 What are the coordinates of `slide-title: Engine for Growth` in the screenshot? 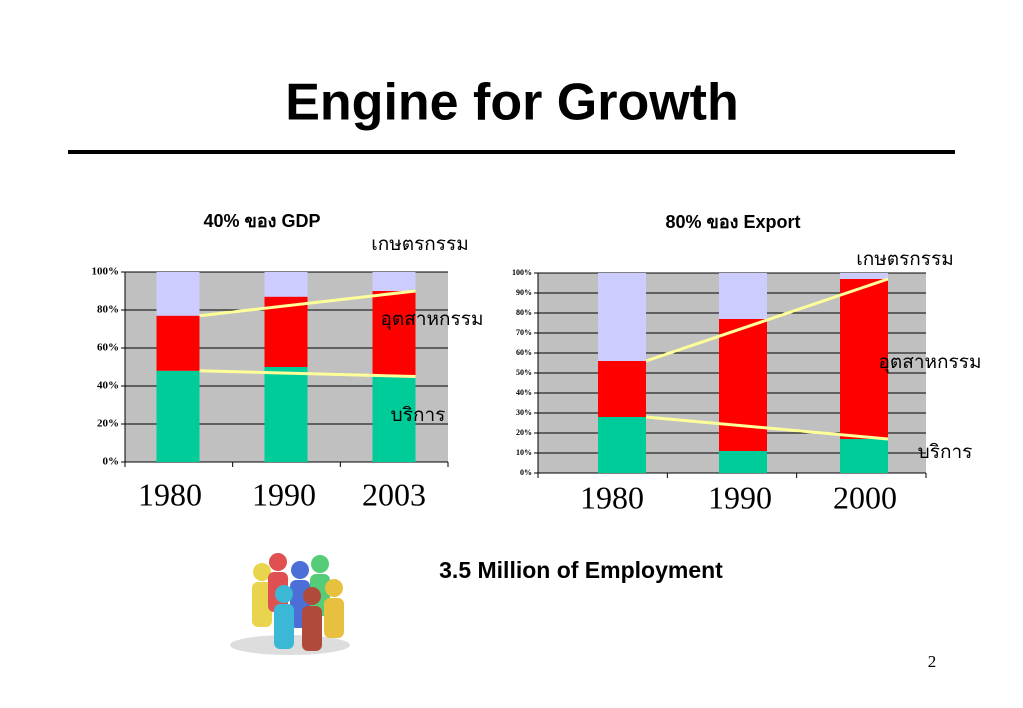 It's located at (512, 103).